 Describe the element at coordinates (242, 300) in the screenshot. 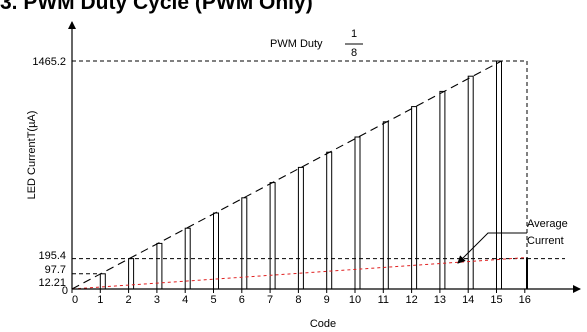

I see `x-tick-label-6: 6` at that location.